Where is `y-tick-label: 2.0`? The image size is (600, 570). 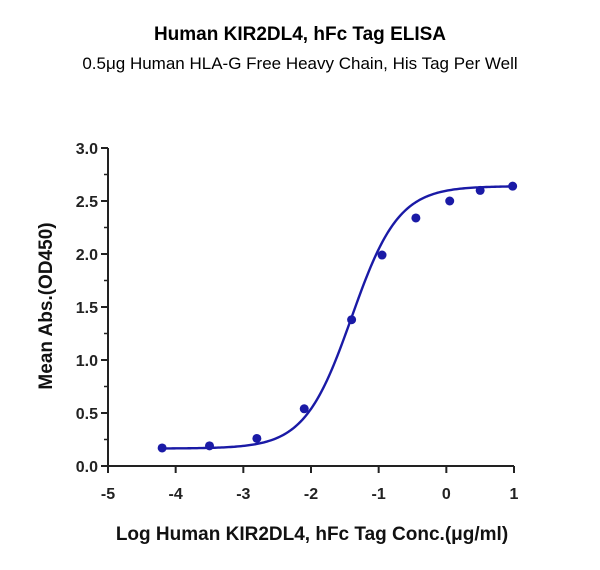
y-tick-label: 2.0 is located at coordinates (87, 255).